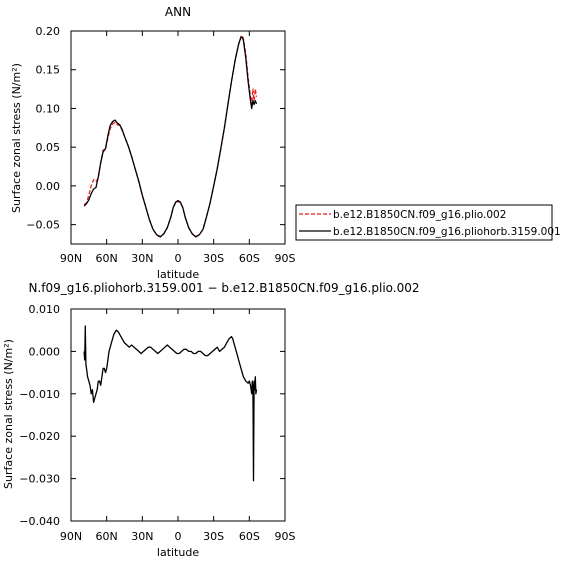  I want to click on bottom-series-group, so click(170, 403).